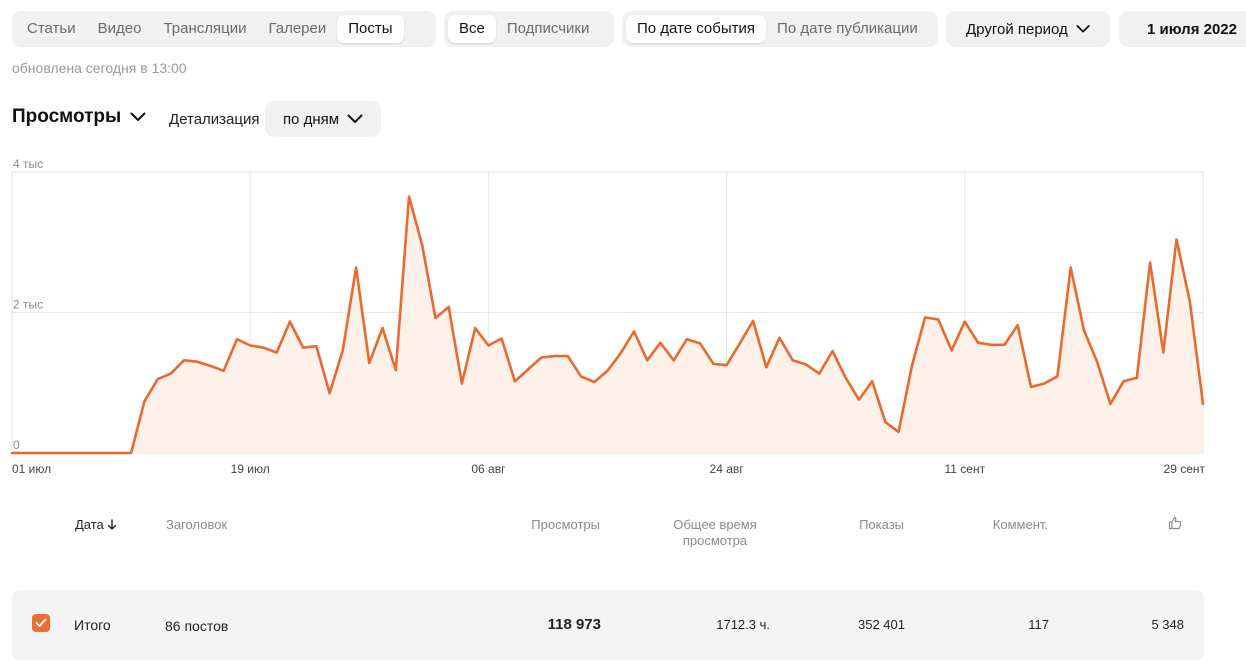 The image size is (1246, 666). I want to click on summary-impressions: 352 401, so click(881, 624).